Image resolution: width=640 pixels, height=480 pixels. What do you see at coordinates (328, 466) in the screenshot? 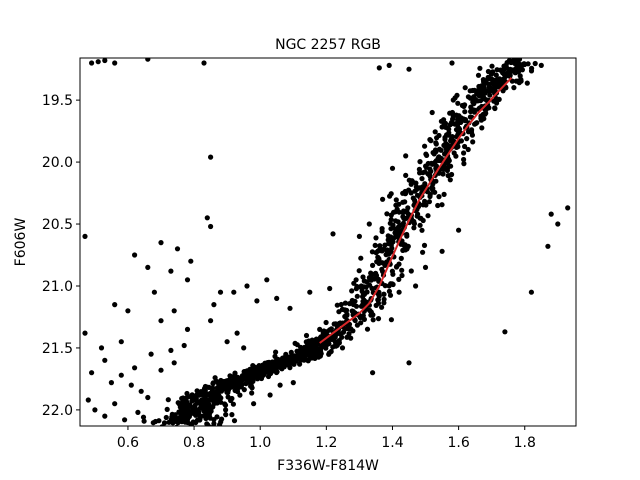
I see `x-axis-label: F336W-F814W` at bounding box center [328, 466].